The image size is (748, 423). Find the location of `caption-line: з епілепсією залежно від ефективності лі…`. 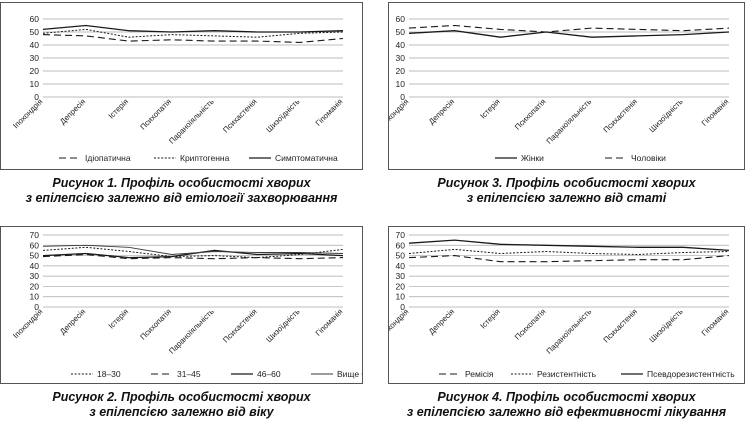

caption-line: з епілепсією залежно від ефективності лі… is located at coordinates (566, 412).